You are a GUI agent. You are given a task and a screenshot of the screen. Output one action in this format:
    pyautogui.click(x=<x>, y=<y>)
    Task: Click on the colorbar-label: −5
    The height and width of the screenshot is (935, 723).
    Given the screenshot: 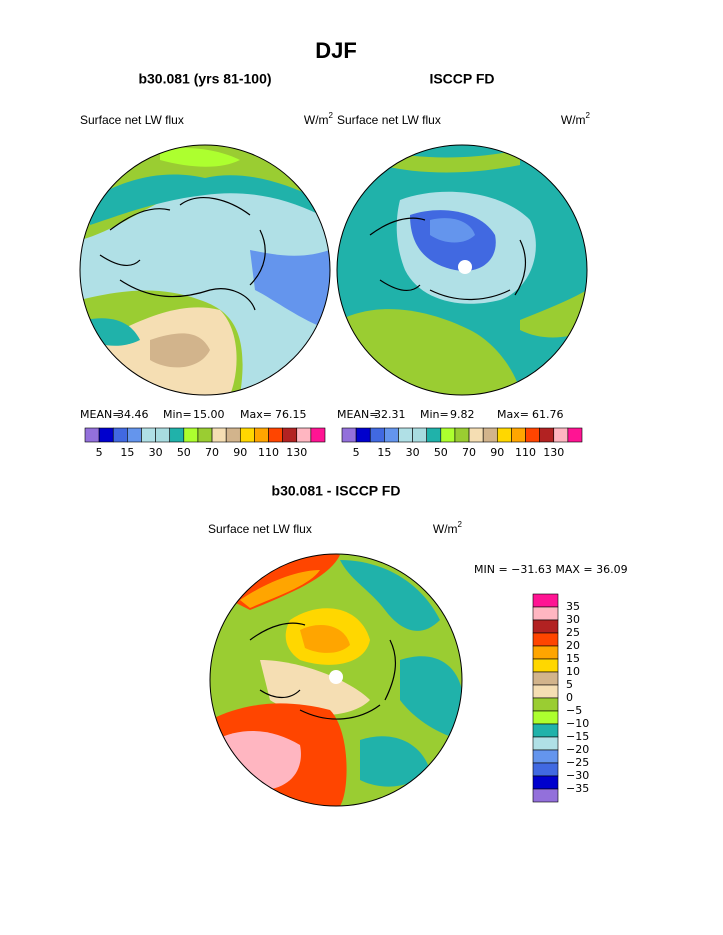 What is the action you would take?
    pyautogui.click(x=574, y=710)
    